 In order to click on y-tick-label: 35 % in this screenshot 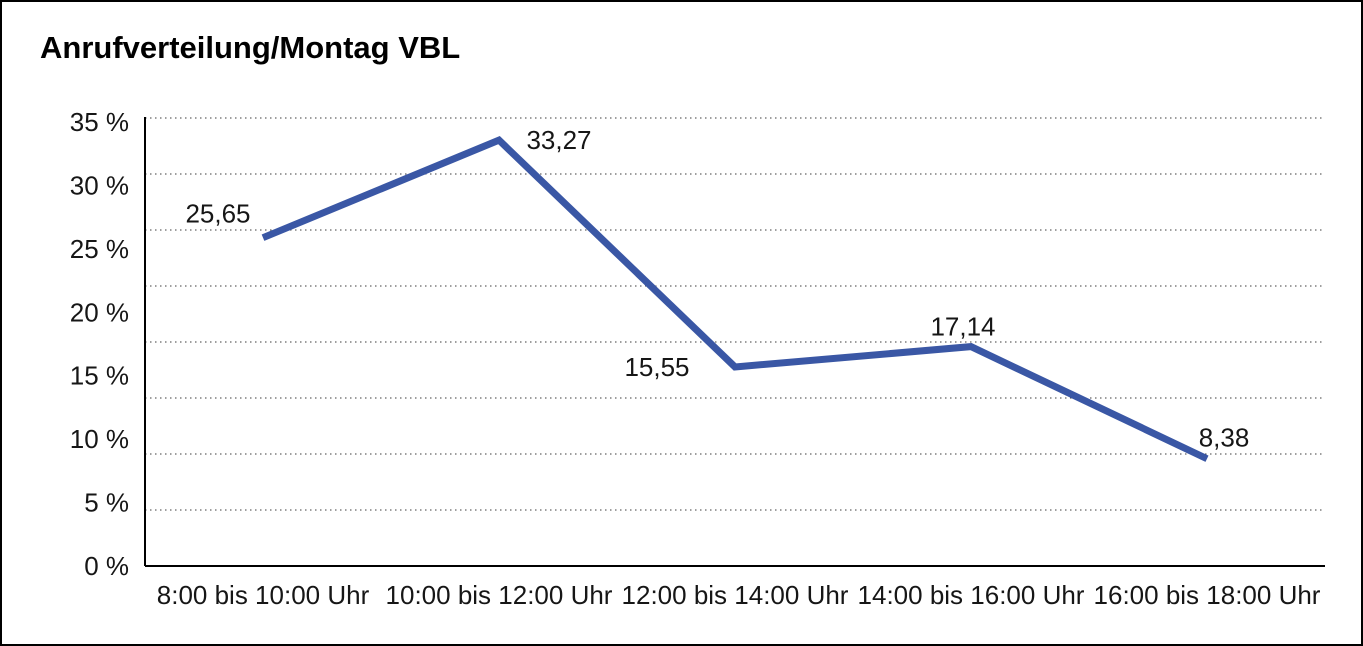, I will do `click(99, 122)`.